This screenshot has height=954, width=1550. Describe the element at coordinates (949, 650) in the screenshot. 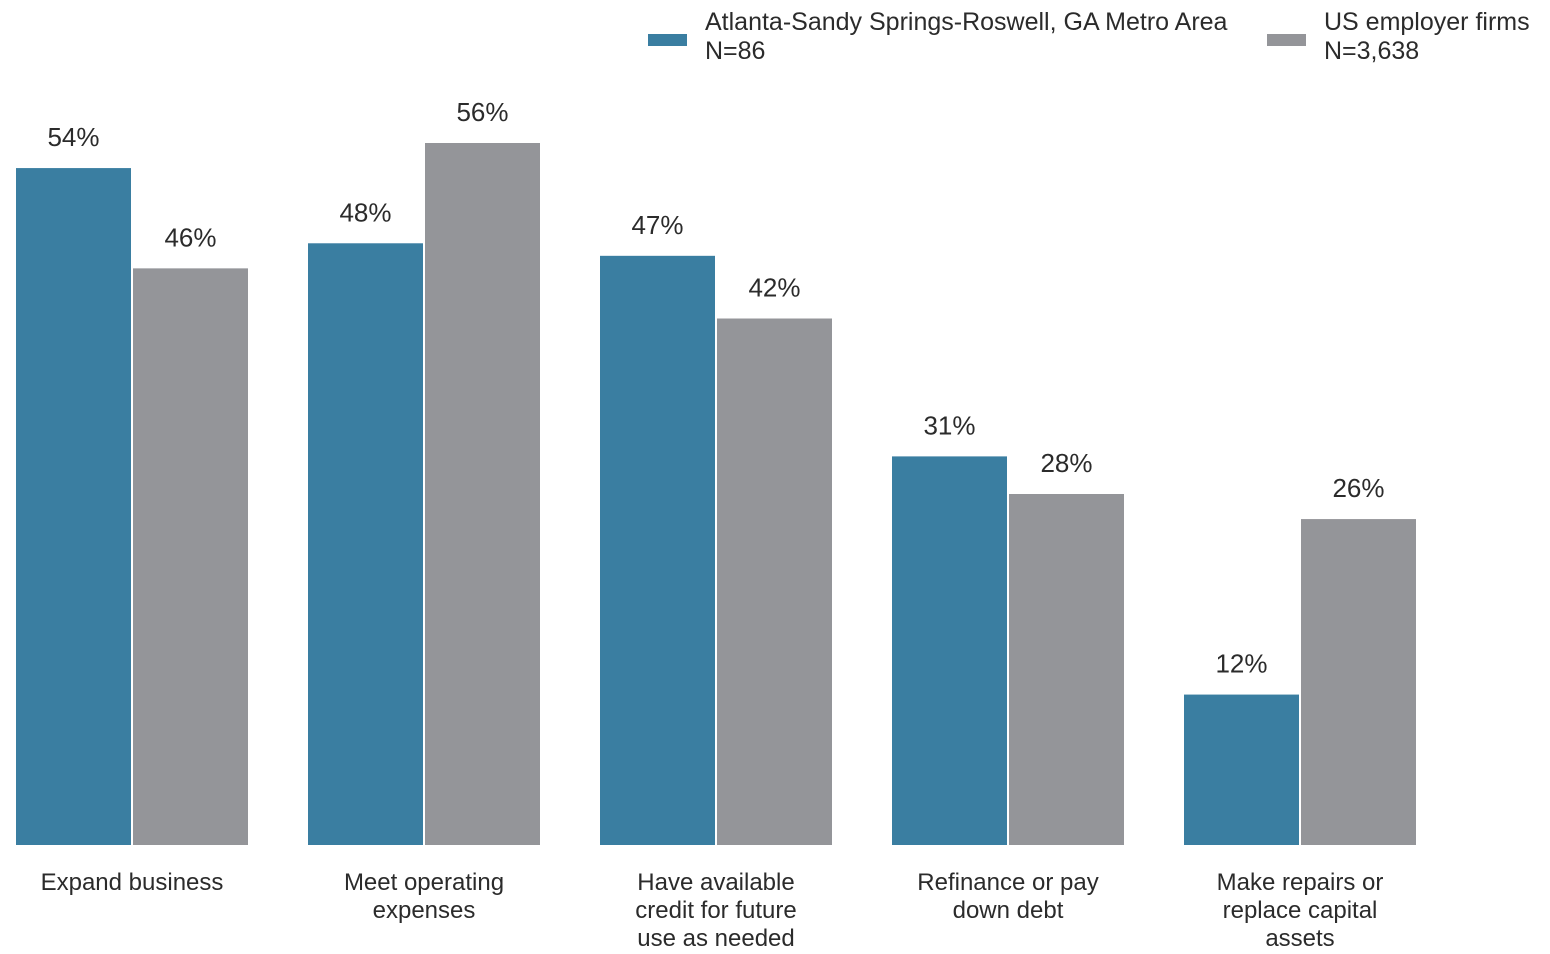

I see `bar-series1-cat4` at that location.